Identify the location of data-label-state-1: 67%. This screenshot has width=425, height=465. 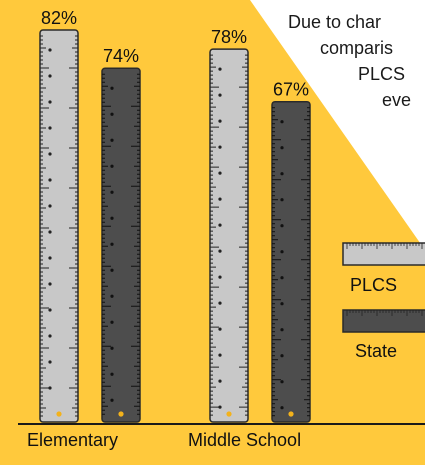
(291, 90).